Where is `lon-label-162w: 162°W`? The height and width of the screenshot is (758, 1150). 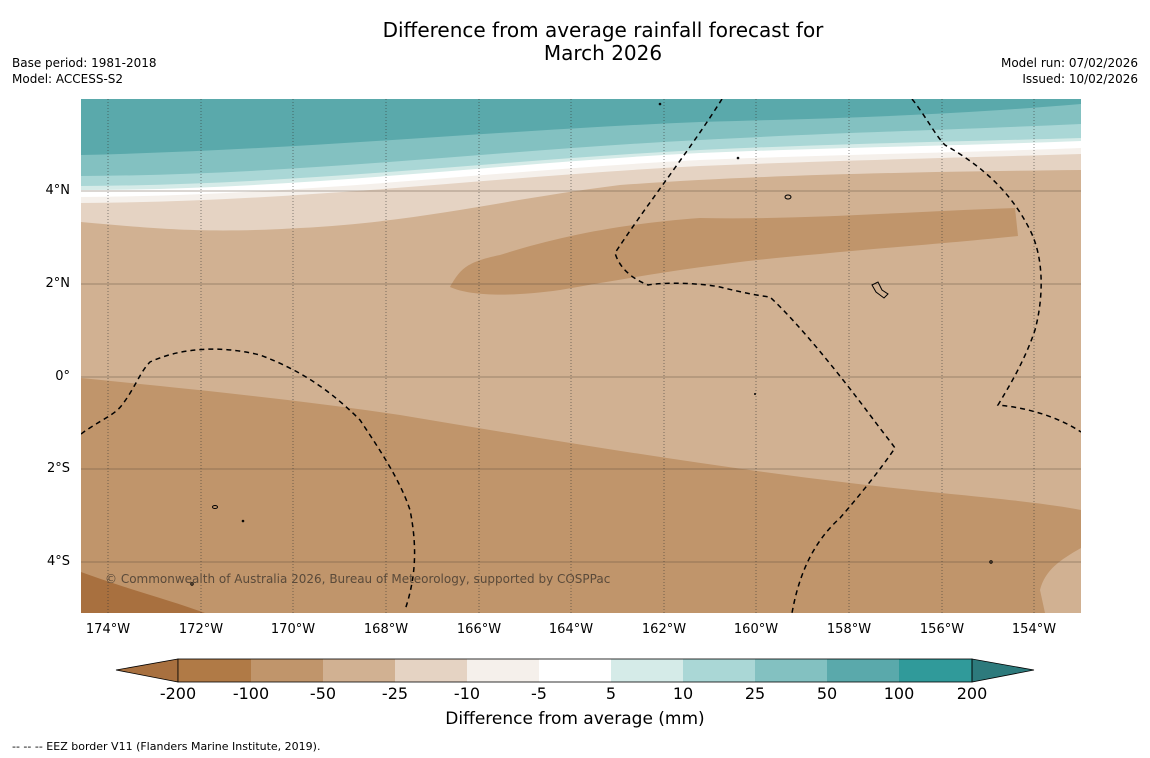 lon-label-162w: 162°W is located at coordinates (664, 629).